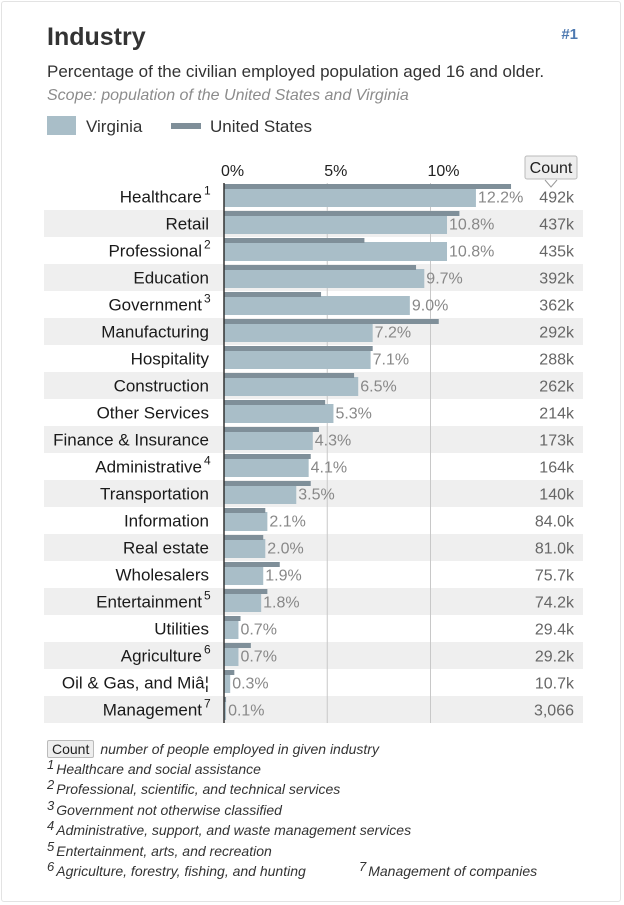  What do you see at coordinates (232, 171) in the screenshot?
I see `x-tick-label: 0%` at bounding box center [232, 171].